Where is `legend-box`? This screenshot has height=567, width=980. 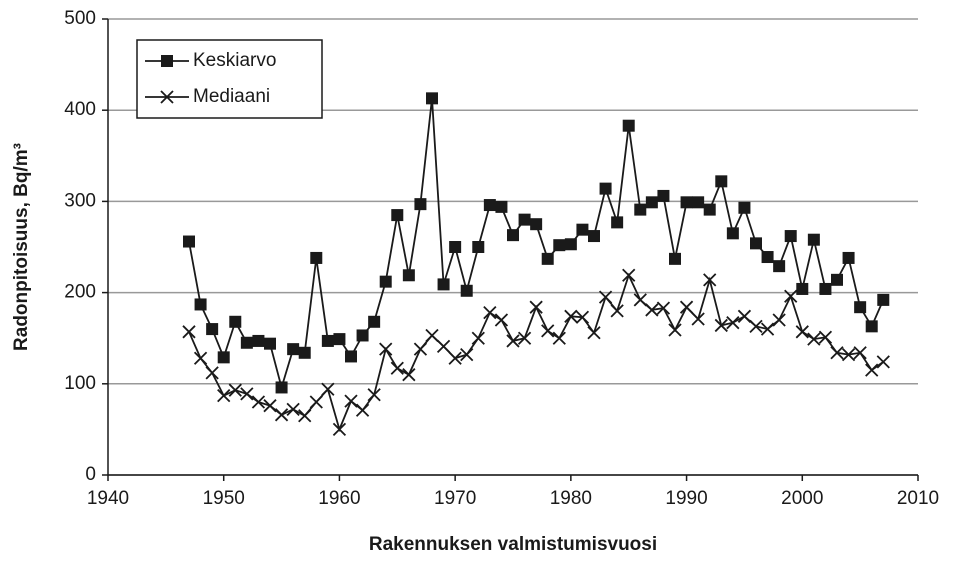
legend-box is located at coordinates (229, 79).